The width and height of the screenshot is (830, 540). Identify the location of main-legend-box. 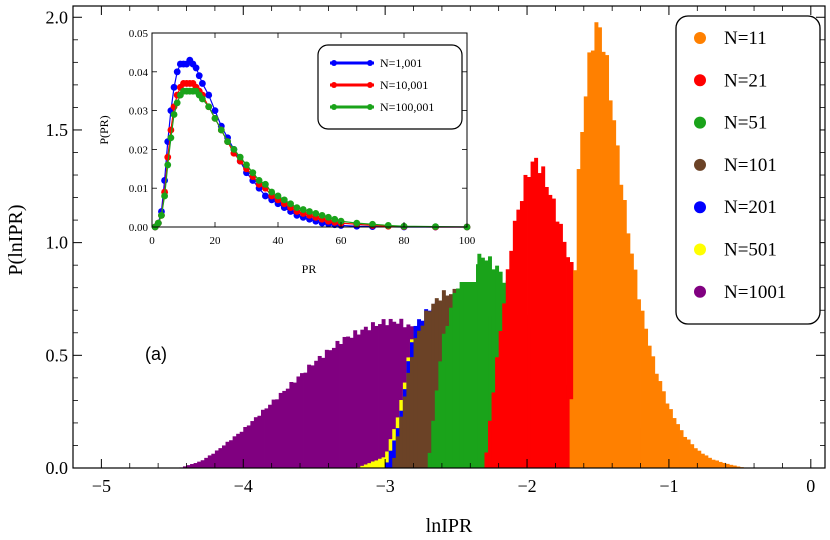
(748, 170).